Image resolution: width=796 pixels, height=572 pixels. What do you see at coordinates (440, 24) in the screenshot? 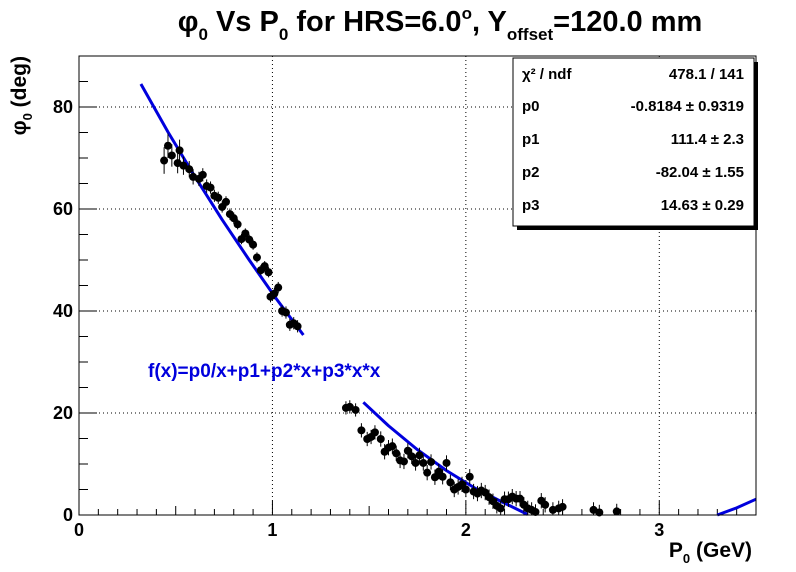
I see `chart-title: φ0 Vs P0 for HRS=6.0o, Yoffset=120.0 mm` at bounding box center [440, 24].